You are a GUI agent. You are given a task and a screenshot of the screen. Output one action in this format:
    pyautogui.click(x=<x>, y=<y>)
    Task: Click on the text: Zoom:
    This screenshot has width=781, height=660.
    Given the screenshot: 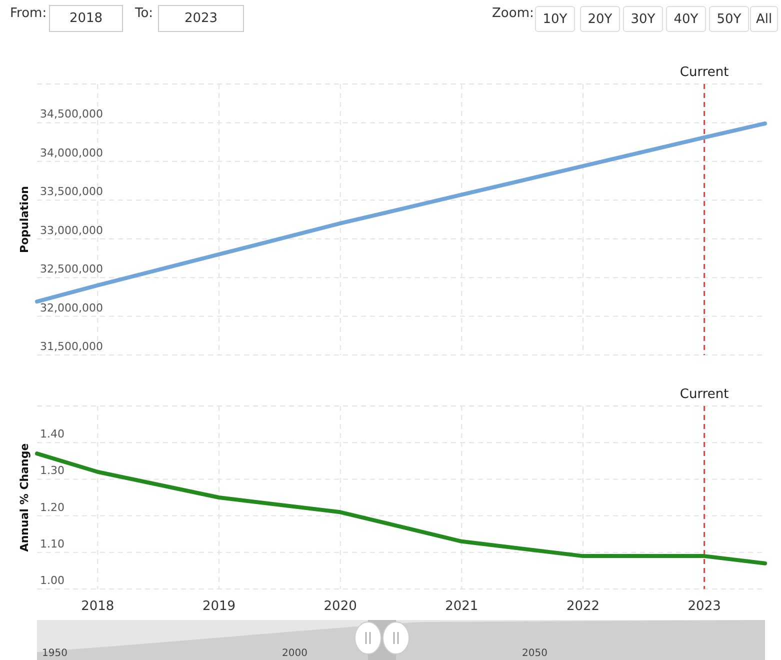 What is the action you would take?
    pyautogui.click(x=513, y=13)
    